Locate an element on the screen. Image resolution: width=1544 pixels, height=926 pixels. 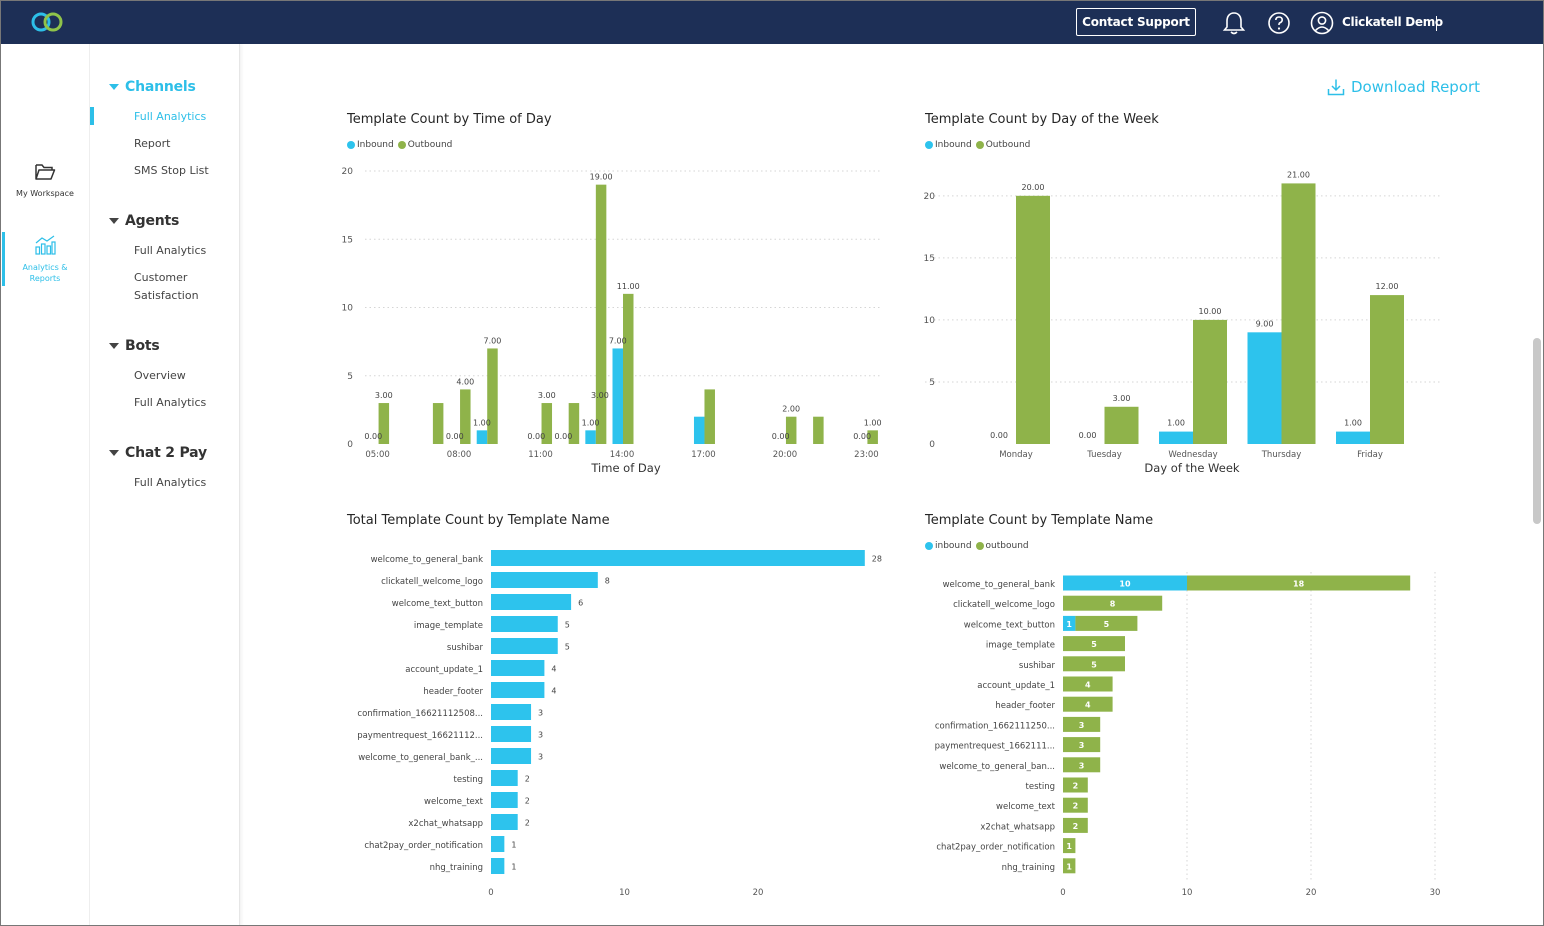
y-tick-label: 10 is located at coordinates (348, 309).